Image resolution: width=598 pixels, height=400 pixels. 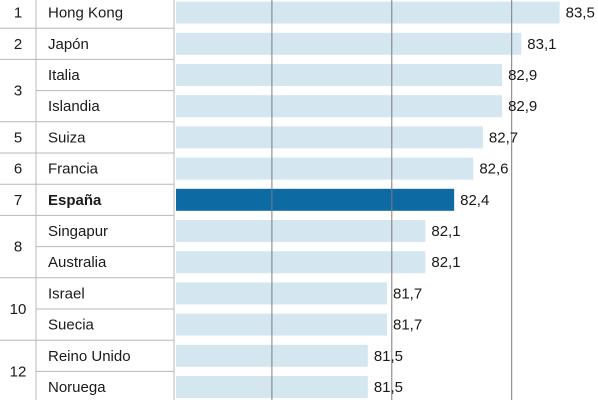 What do you see at coordinates (18, 137) in the screenshot?
I see `rank-label: 5` at bounding box center [18, 137].